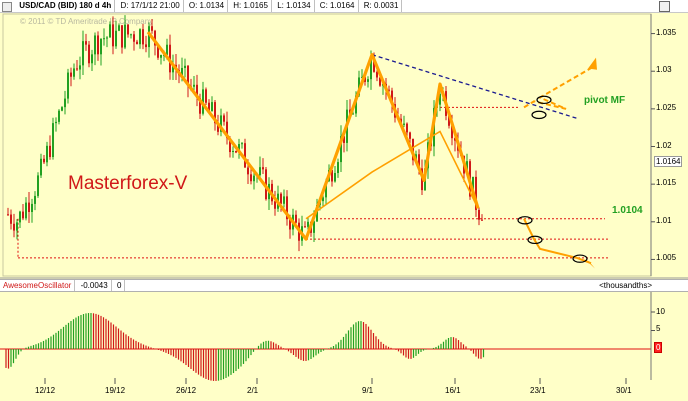 This screenshot has width=688, height=401. What do you see at coordinates (45, 390) in the screenshot?
I see `x-tick-label: 12/12` at bounding box center [45, 390].